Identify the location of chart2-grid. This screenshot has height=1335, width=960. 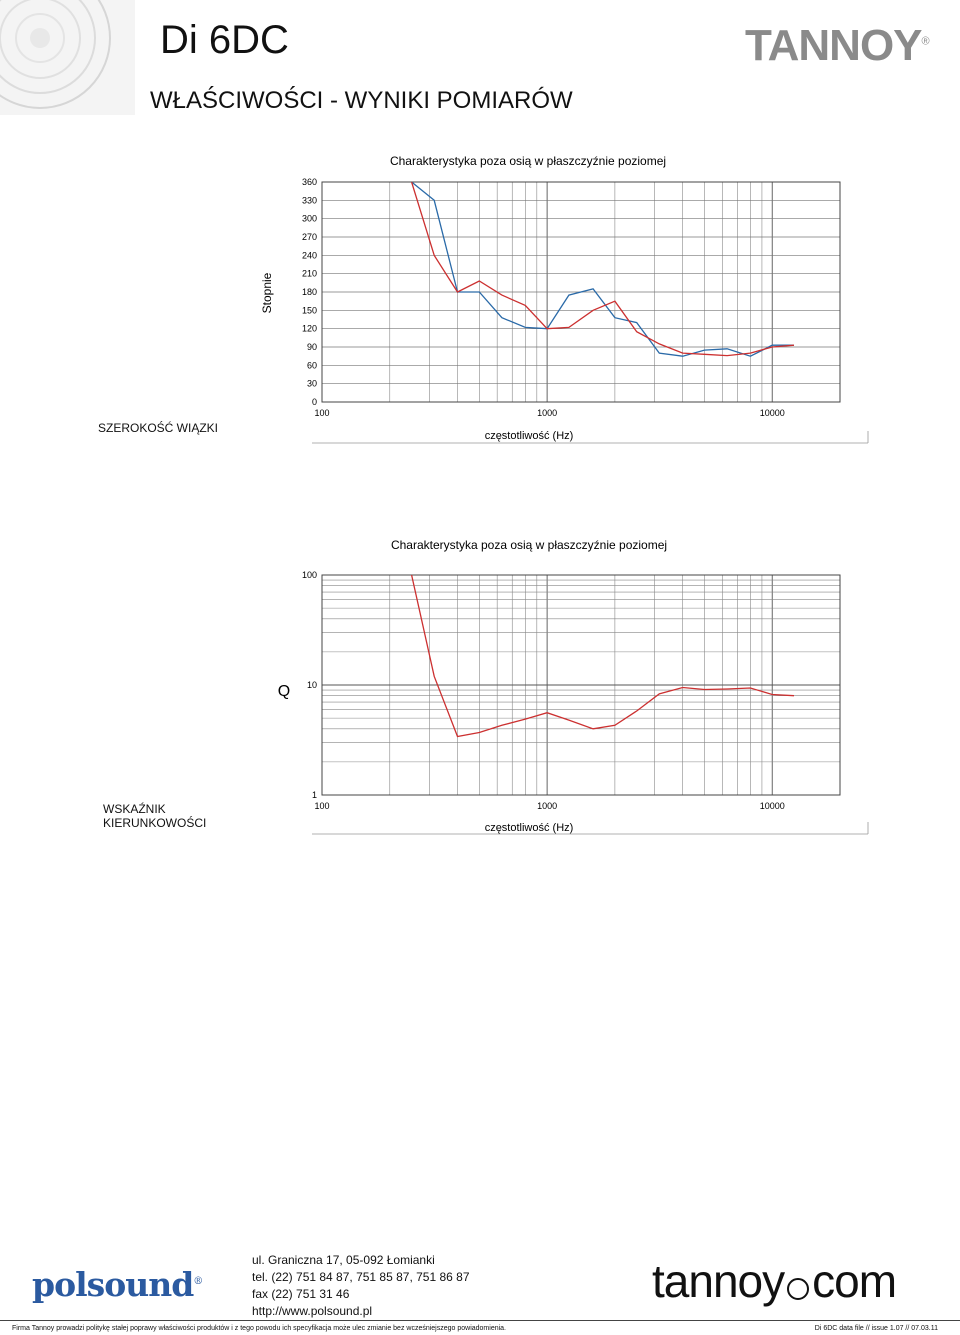
(581, 685).